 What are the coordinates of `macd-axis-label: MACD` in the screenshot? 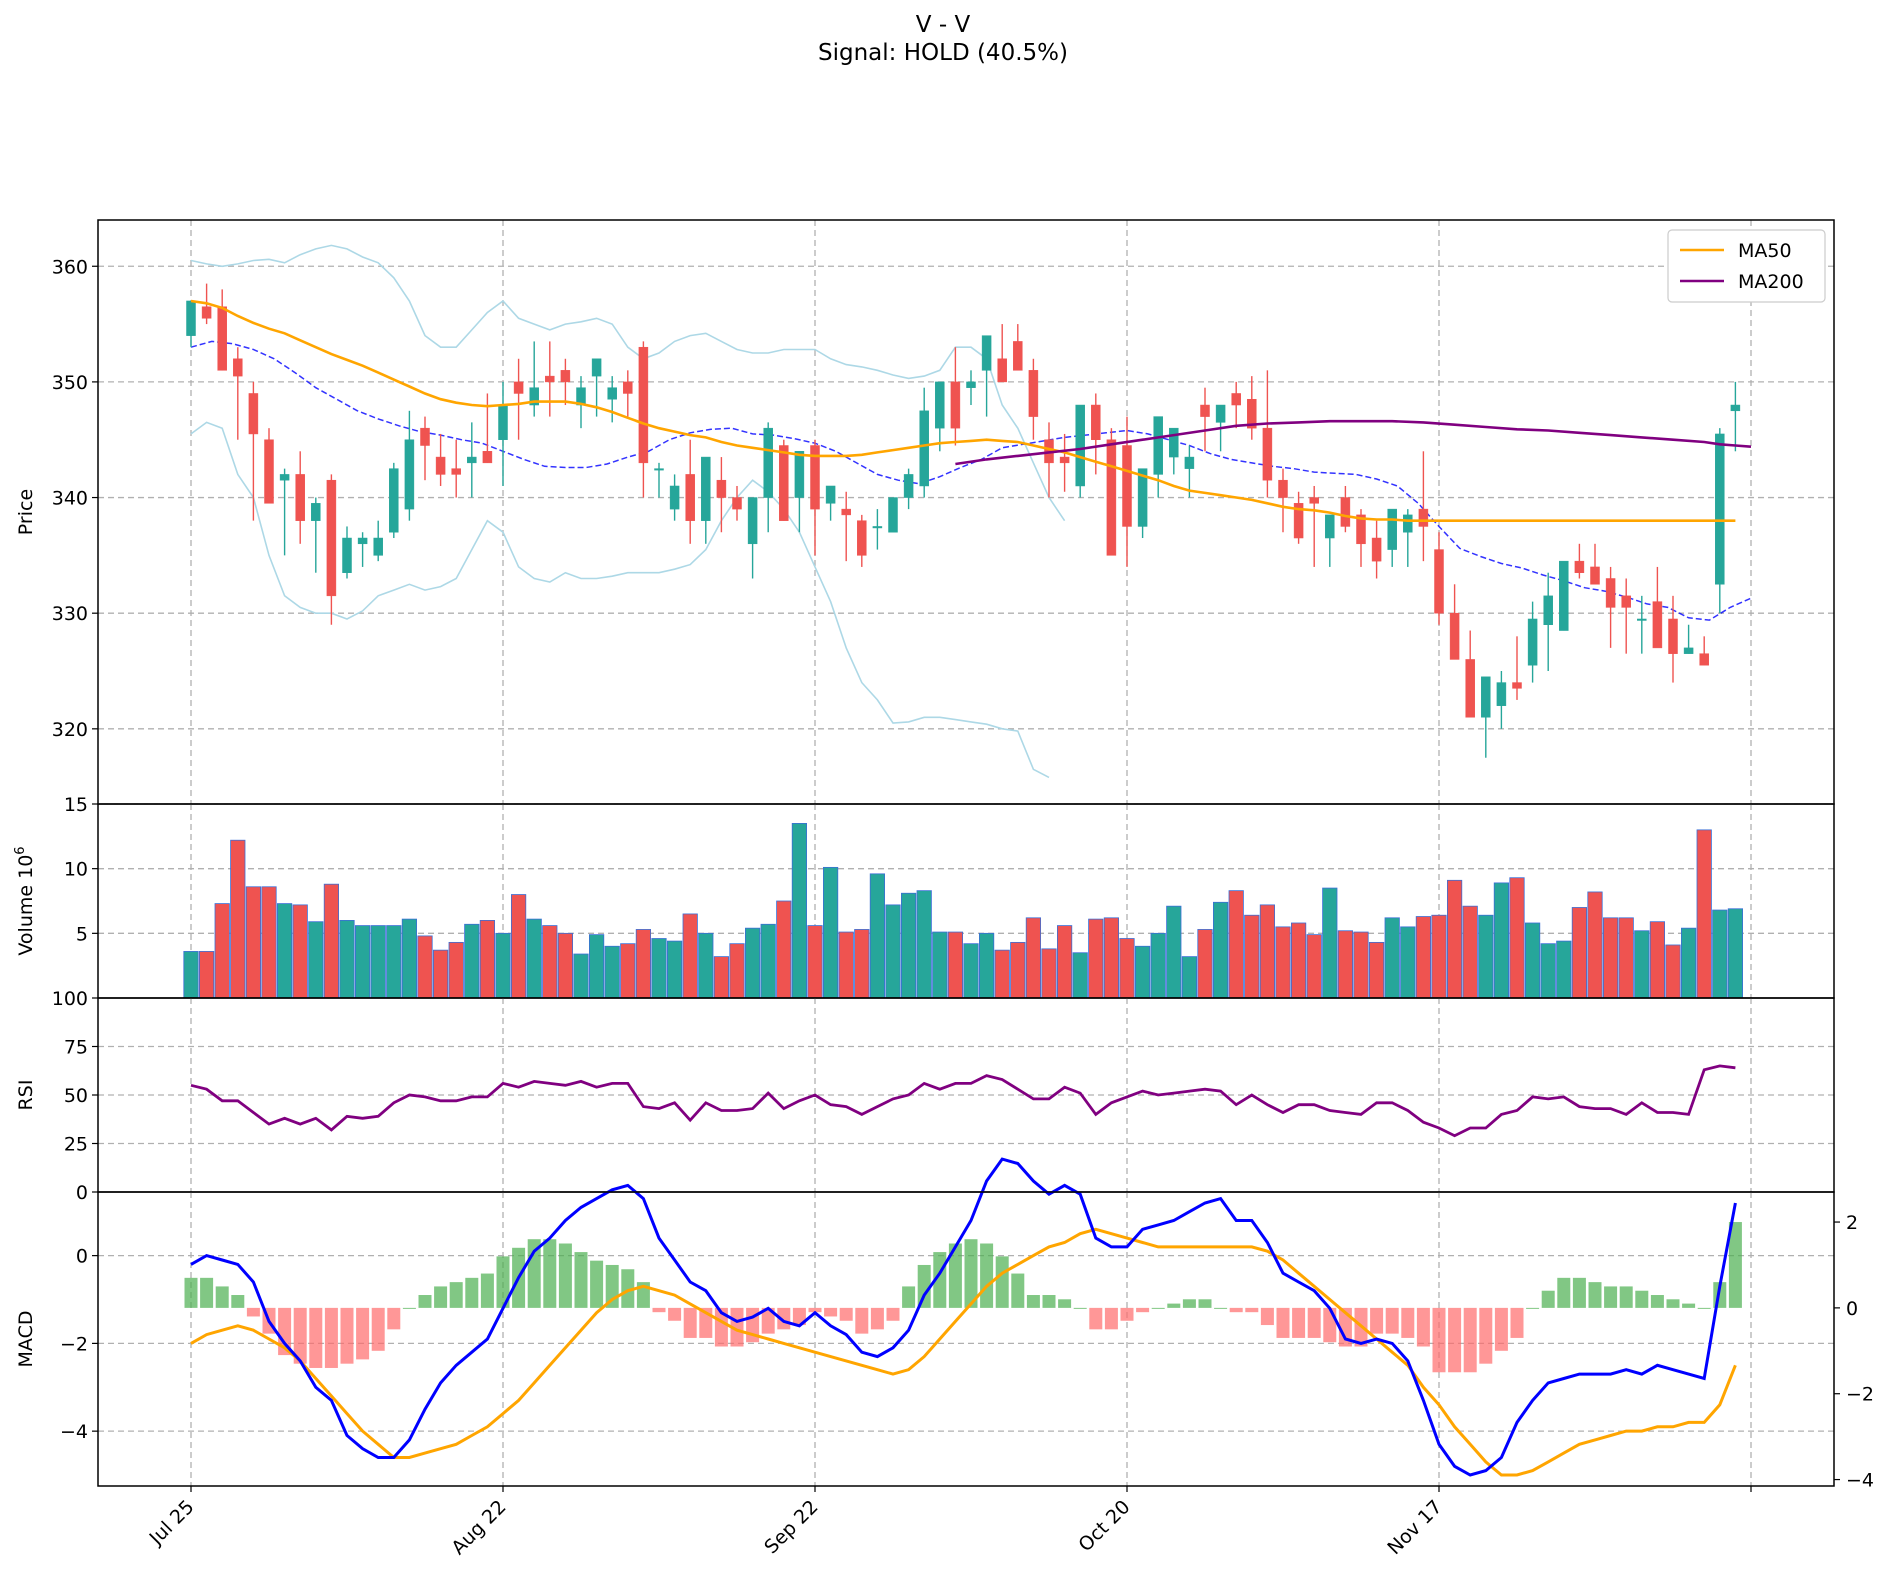 It's located at (26, 1339).